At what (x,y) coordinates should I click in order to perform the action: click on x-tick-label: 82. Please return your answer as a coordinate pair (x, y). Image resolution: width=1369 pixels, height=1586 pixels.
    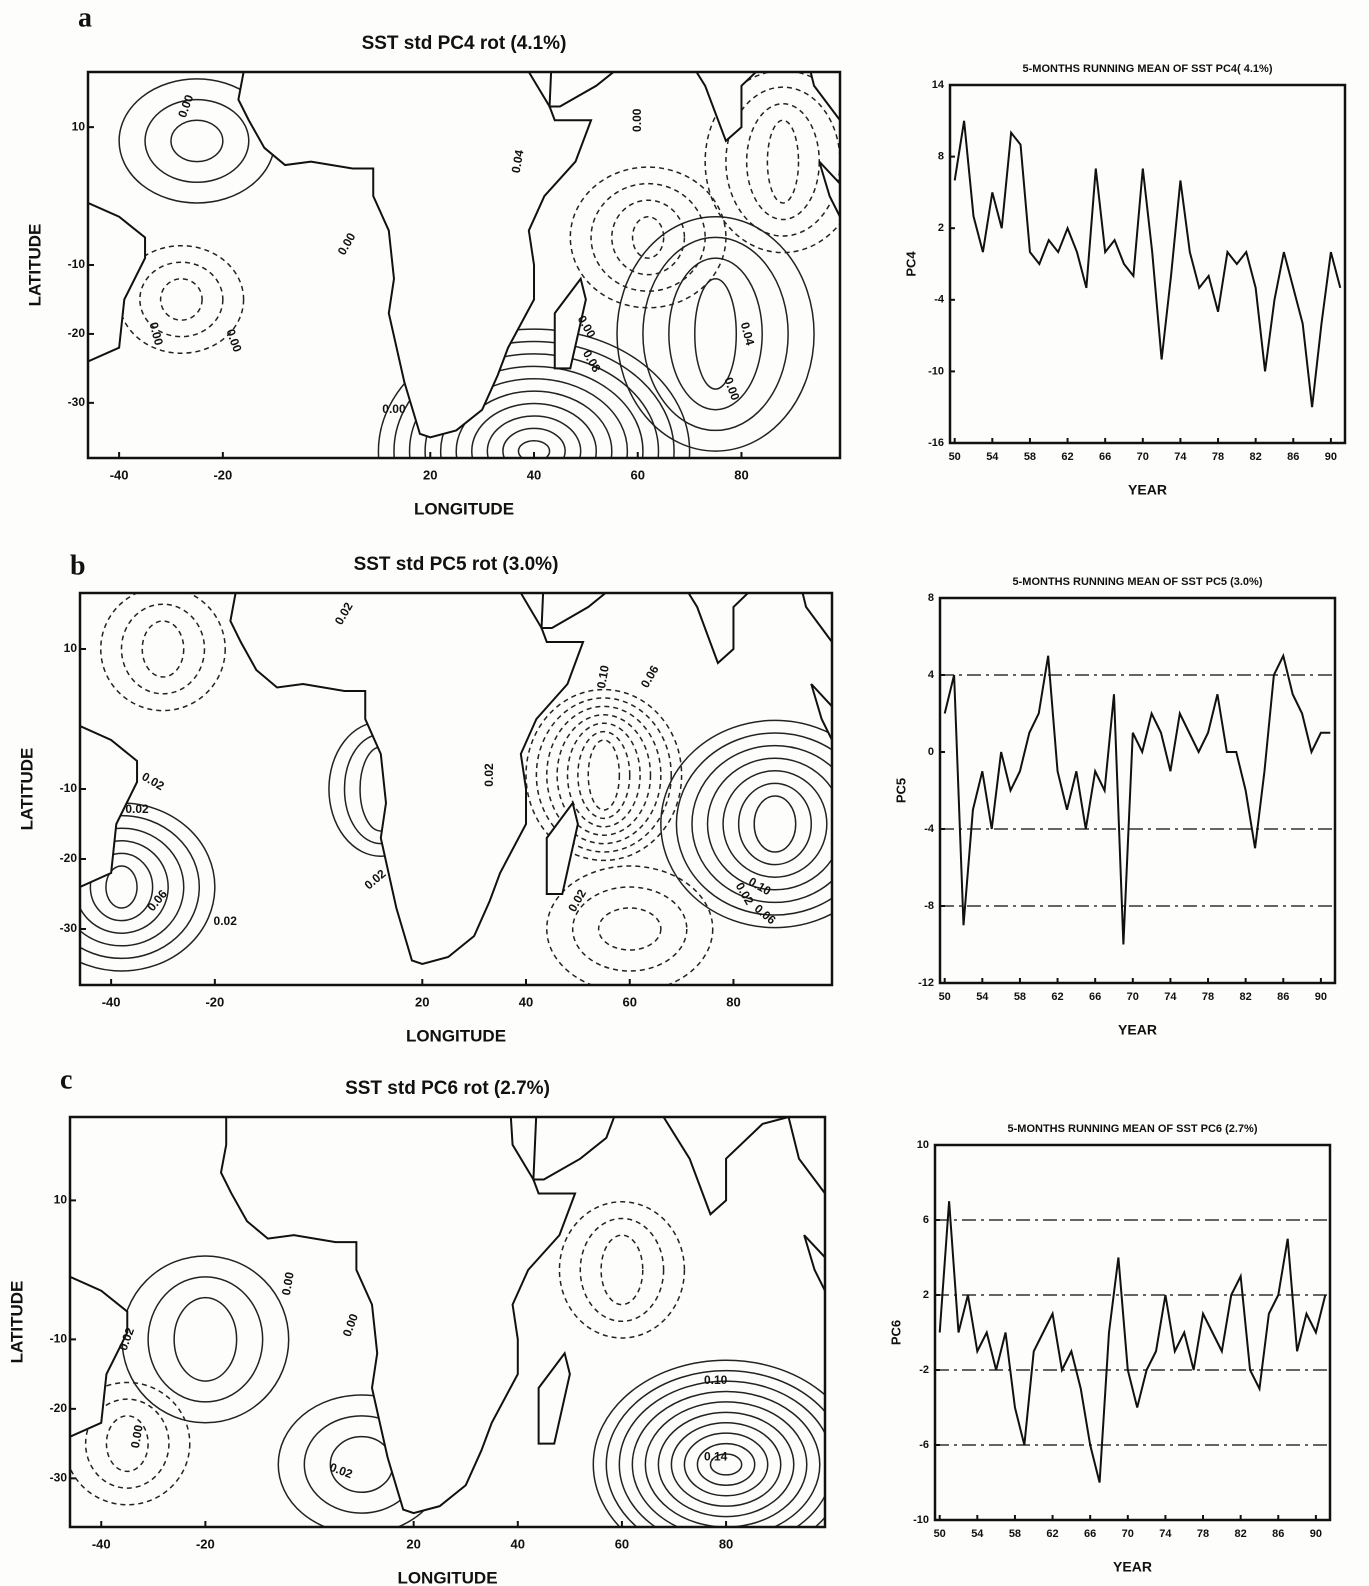
    Looking at the image, I should click on (1246, 997).